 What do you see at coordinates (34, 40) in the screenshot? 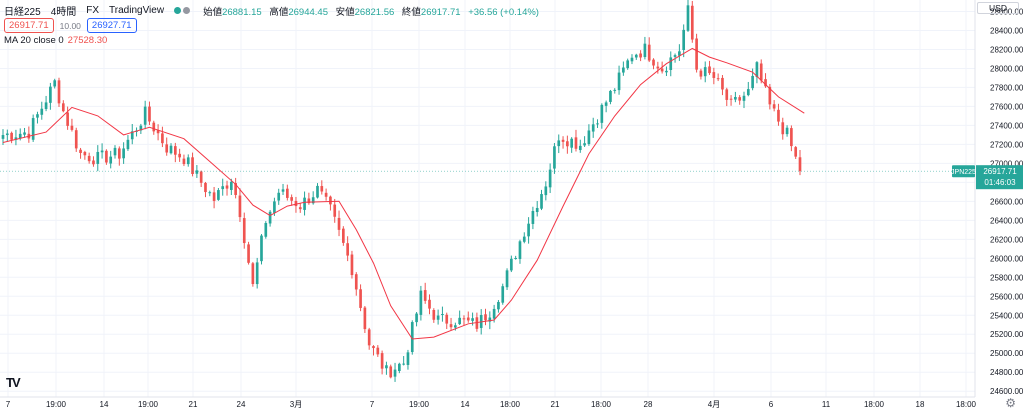
I see `indicator-label: MA 20 close 0` at bounding box center [34, 40].